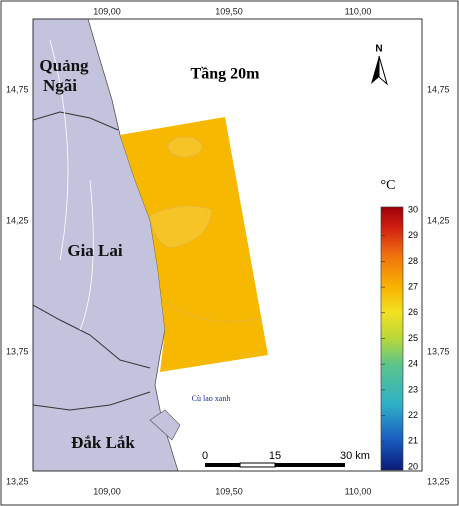  What do you see at coordinates (60, 85) in the screenshot?
I see `place-label: Ngãi` at bounding box center [60, 85].